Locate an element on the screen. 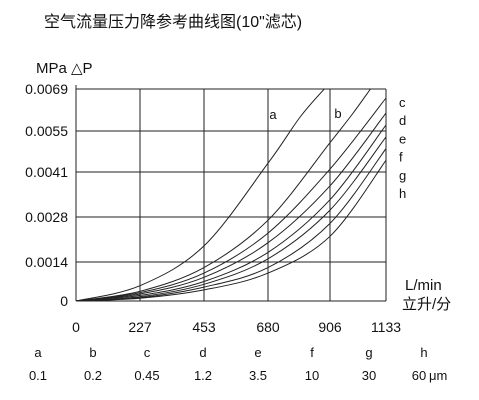 The width and height of the screenshot is (479, 400). grade-unit: μm is located at coordinates (438, 375).